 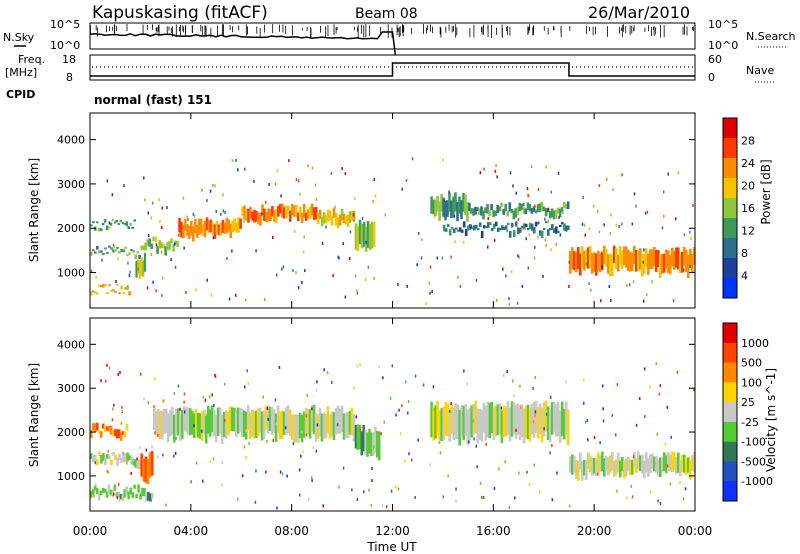 I want to click on colorbar-swatch, so click(x=730, y=392).